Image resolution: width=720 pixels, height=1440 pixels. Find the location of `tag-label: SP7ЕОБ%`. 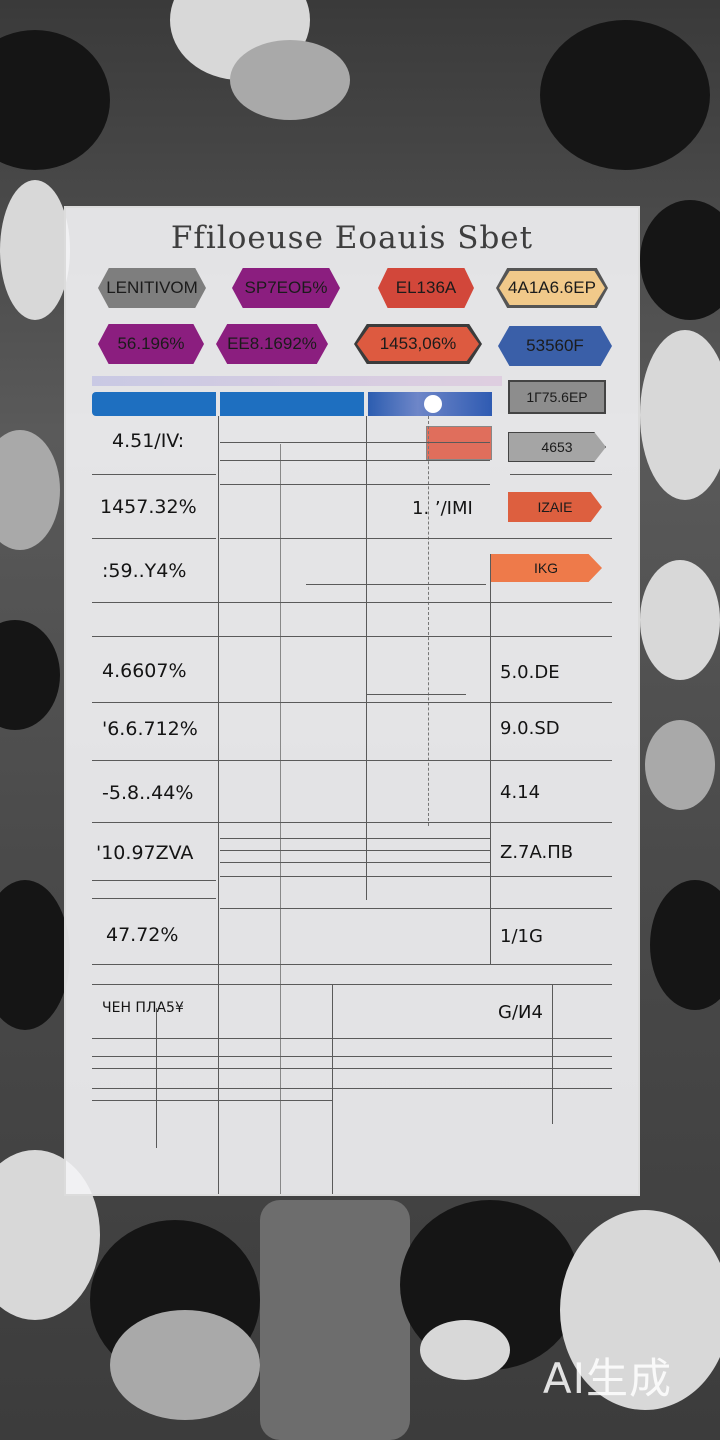

tag-label: SP7ЕОБ% is located at coordinates (286, 287).